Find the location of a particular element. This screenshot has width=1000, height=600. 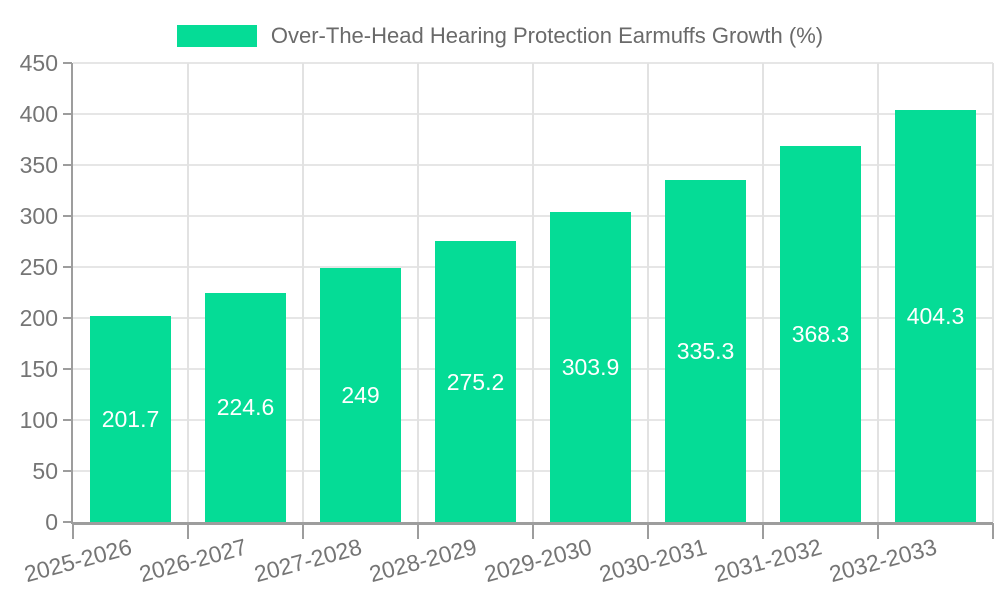

y-axis-tick-label: 450 is located at coordinates (38, 63).